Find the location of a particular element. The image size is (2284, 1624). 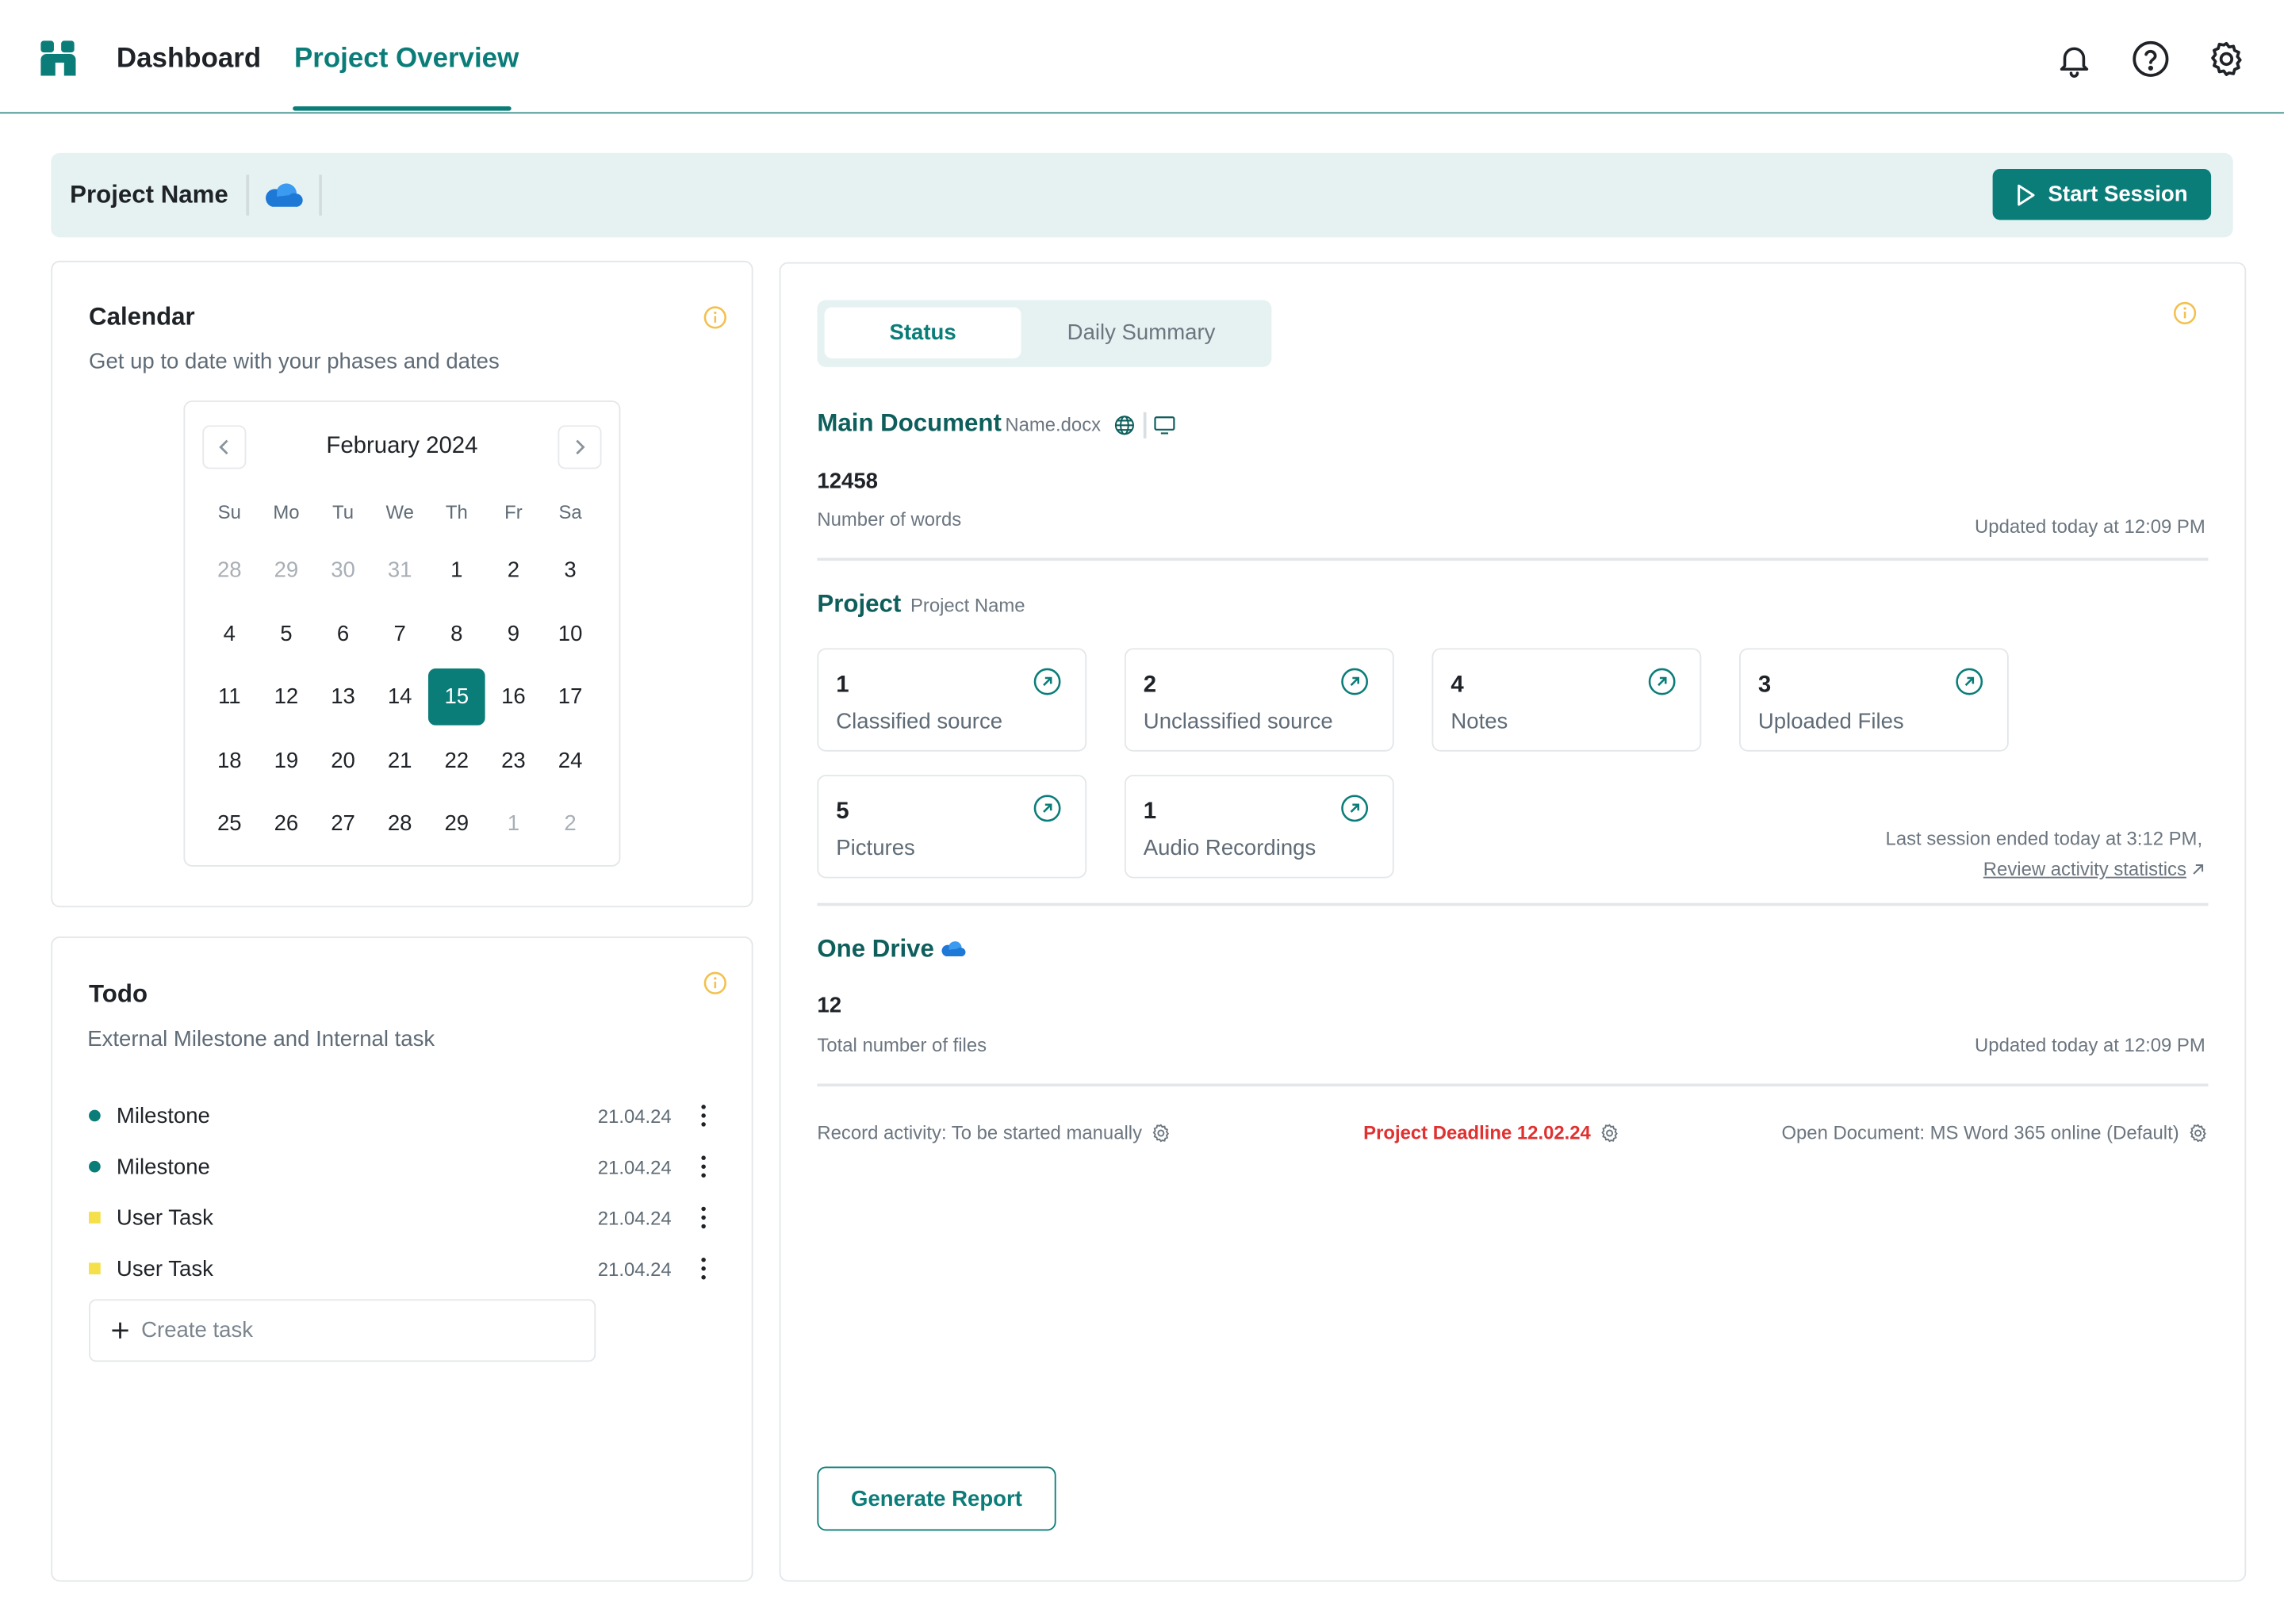

weekday-label: Th is located at coordinates (456, 511).